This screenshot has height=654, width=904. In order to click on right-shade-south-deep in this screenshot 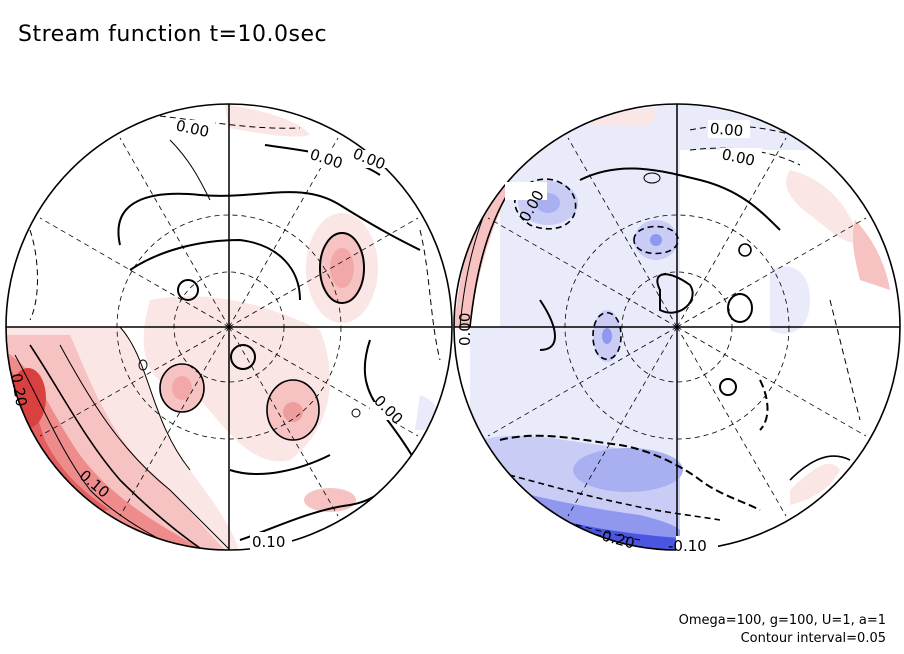, I will do `click(620, 535)`.